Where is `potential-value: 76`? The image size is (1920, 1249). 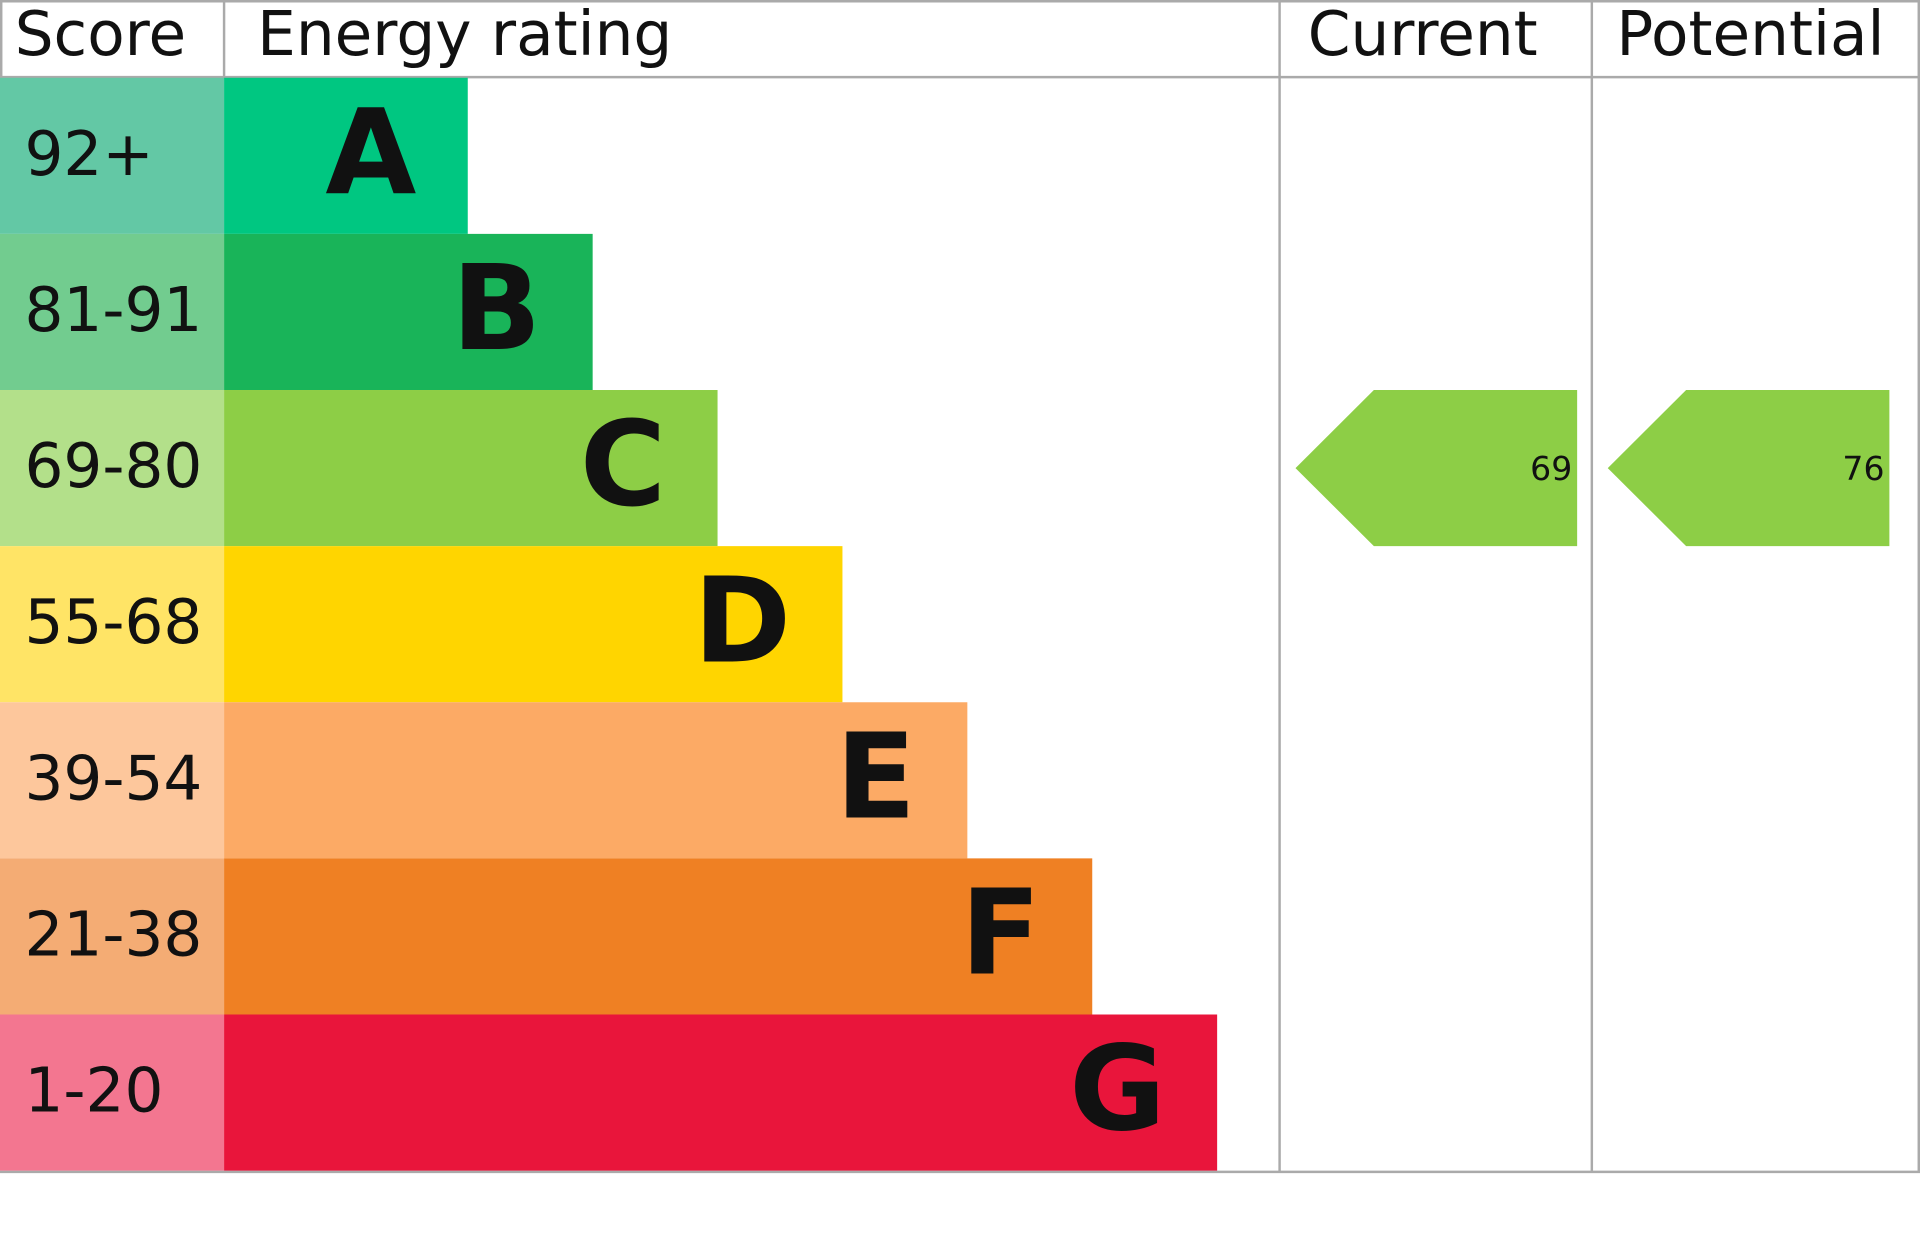
potential-value: 76 is located at coordinates (1863, 468).